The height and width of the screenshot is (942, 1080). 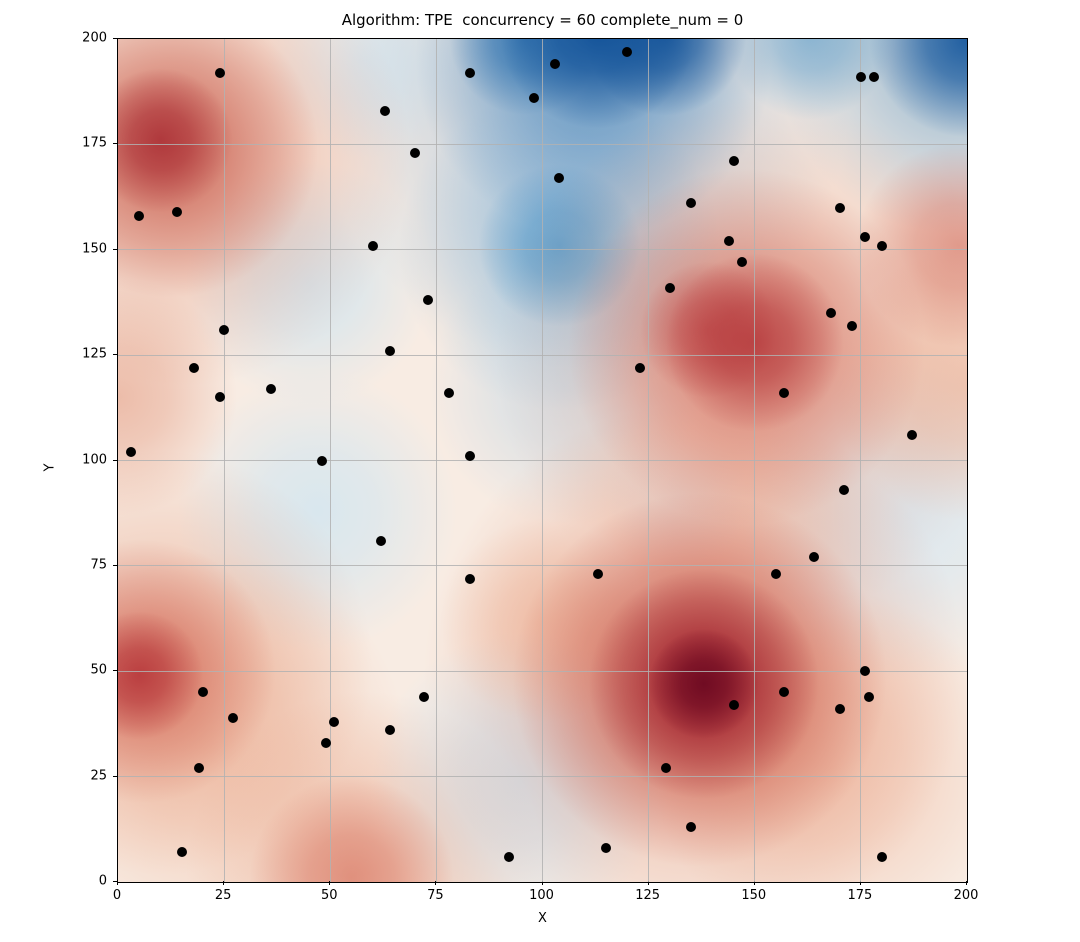 I want to click on x-tick-label: 100, so click(x=541, y=895).